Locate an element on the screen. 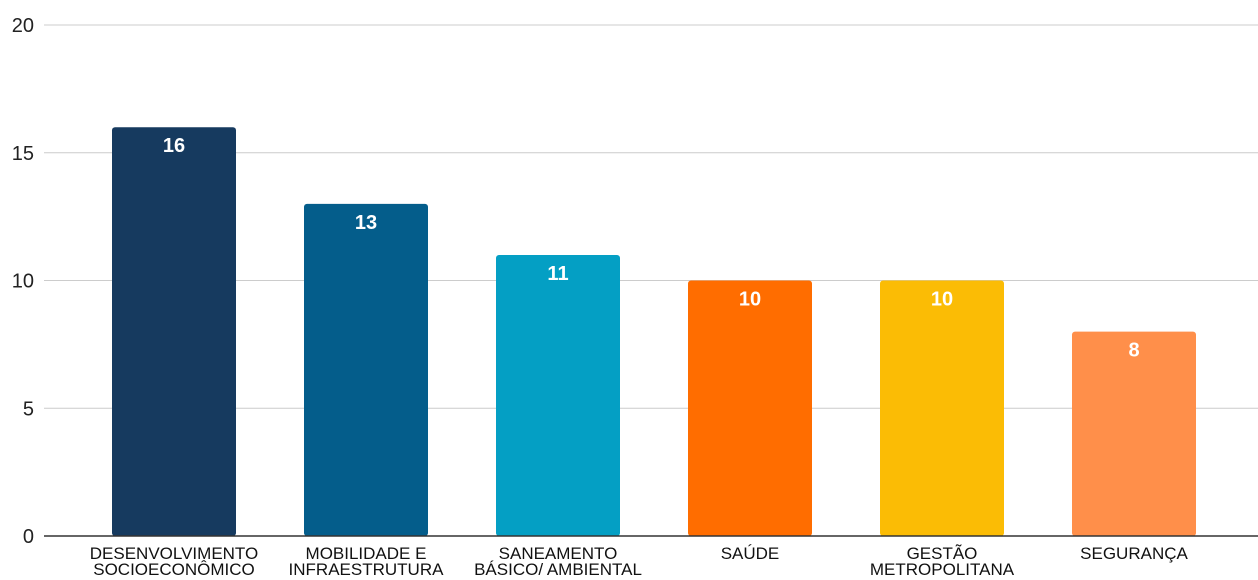 This screenshot has width=1258, height=580. data-label-4: 10 is located at coordinates (750, 300).